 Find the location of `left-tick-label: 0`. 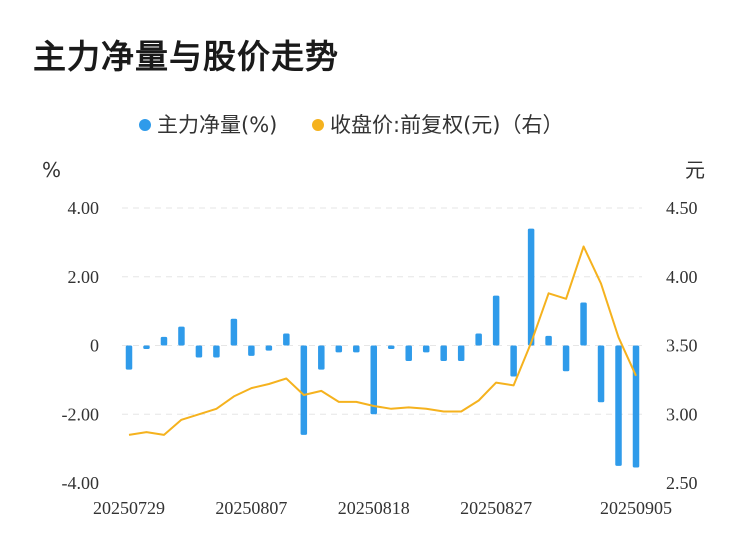

left-tick-label: 0 is located at coordinates (94, 346).